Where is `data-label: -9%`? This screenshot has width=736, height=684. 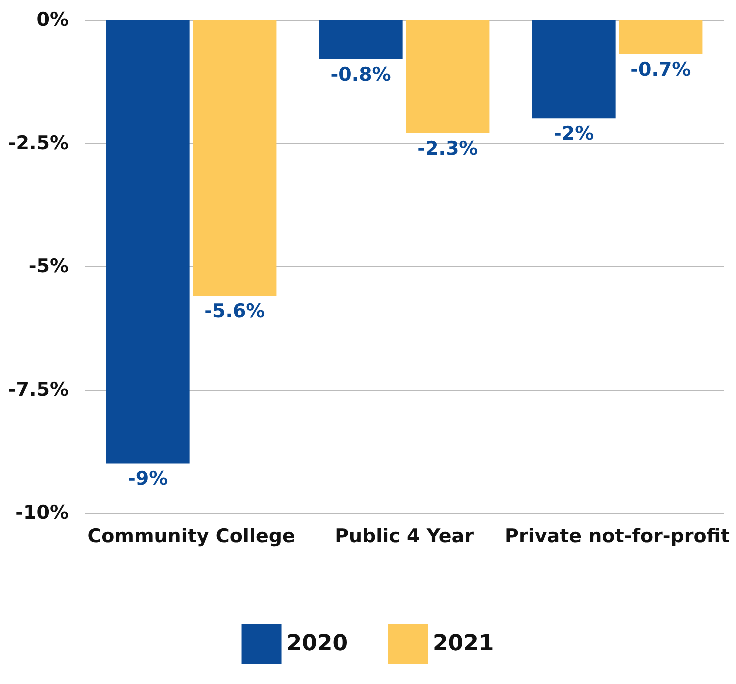
data-label: -9% is located at coordinates (148, 479).